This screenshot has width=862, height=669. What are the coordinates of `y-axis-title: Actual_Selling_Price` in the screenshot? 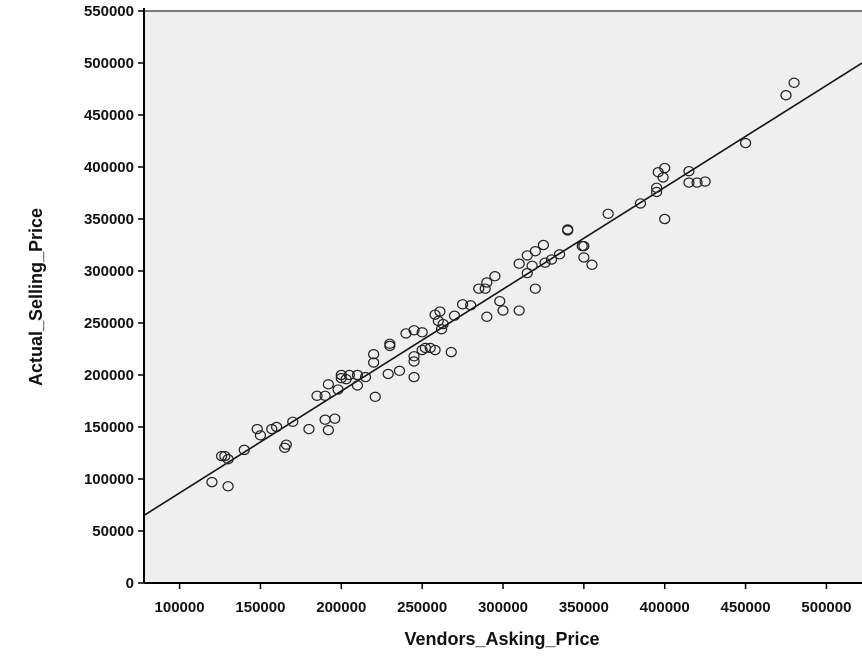 It's located at (36, 297).